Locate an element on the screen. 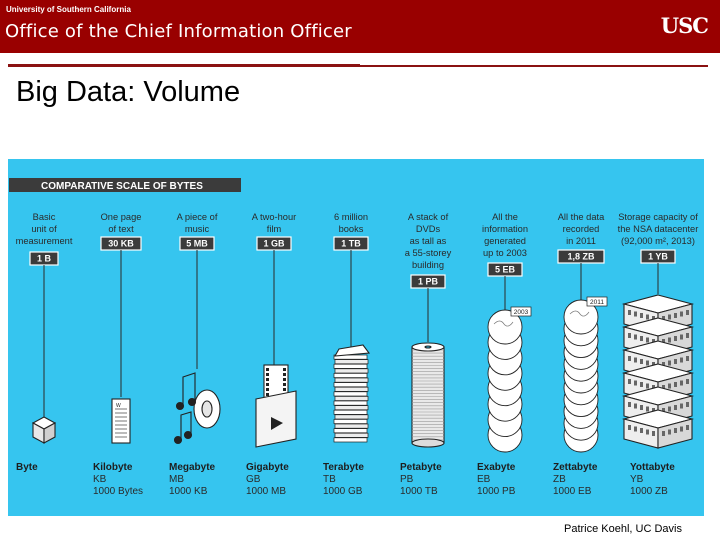  slide-title: Big Data: Volume is located at coordinates (128, 92).